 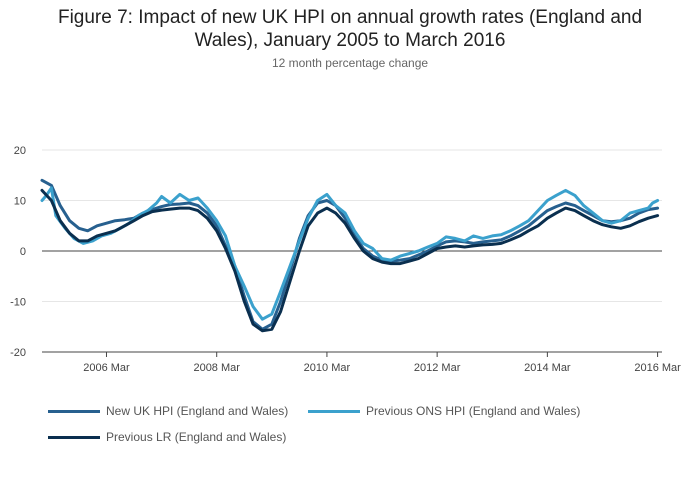 I want to click on legend-item-new-uk-hpi: New UK HPI (England and Wales), so click(x=168, y=411).